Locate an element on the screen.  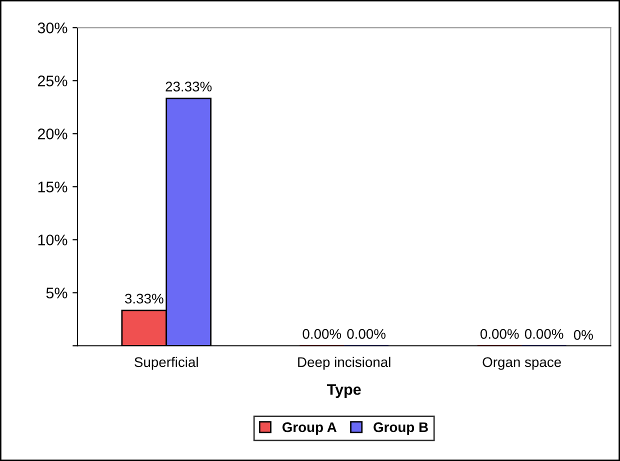
y-tick-label: 15% is located at coordinates (53, 187).